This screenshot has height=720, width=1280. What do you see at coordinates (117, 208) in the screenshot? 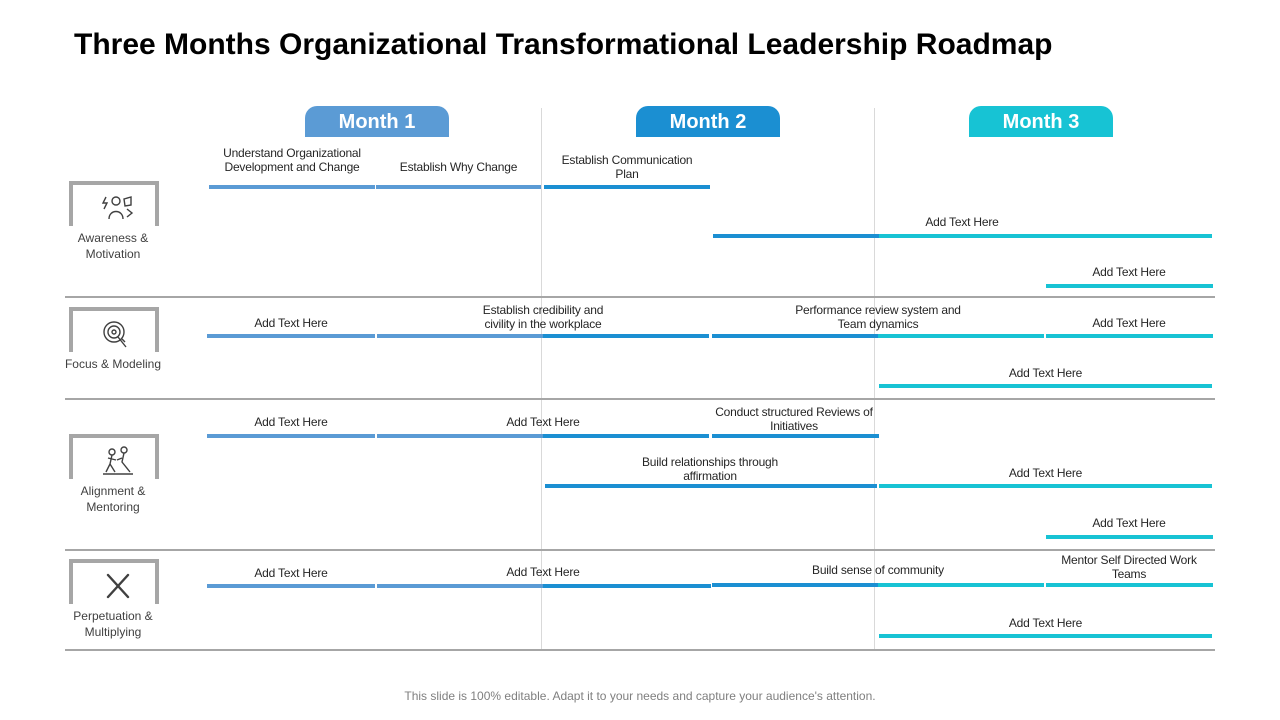
I see `people-ideas-icon` at bounding box center [117, 208].